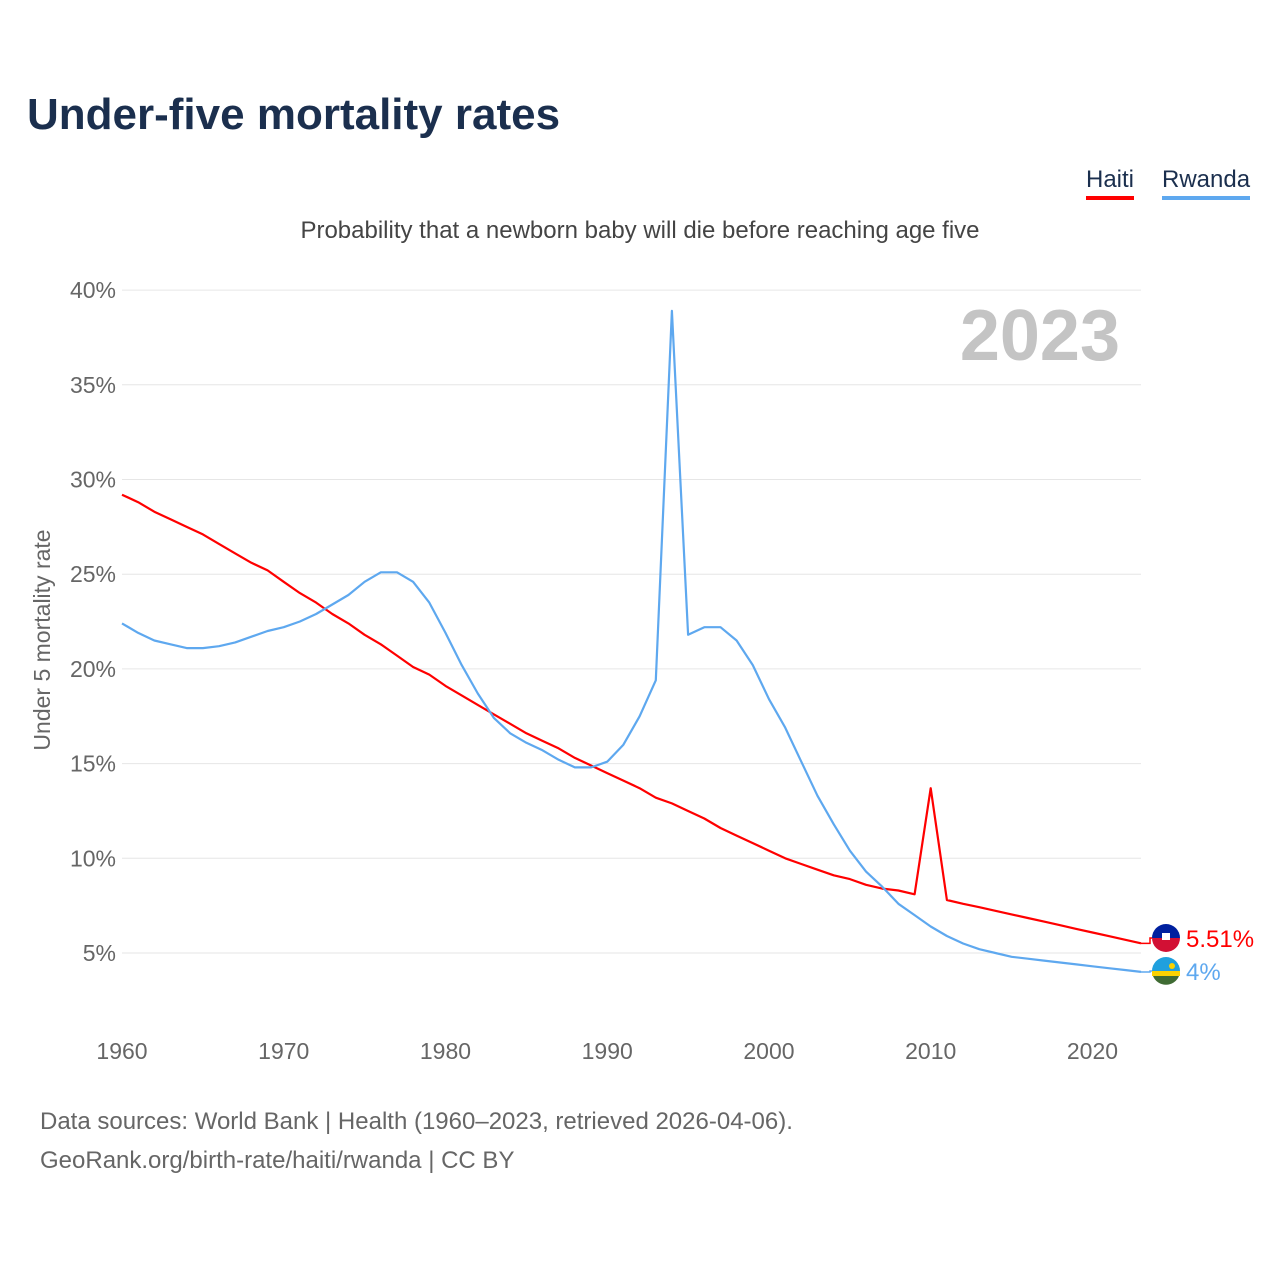 The image size is (1280, 1280). Describe the element at coordinates (93, 669) in the screenshot. I see `y-tick-label: 20%` at that location.